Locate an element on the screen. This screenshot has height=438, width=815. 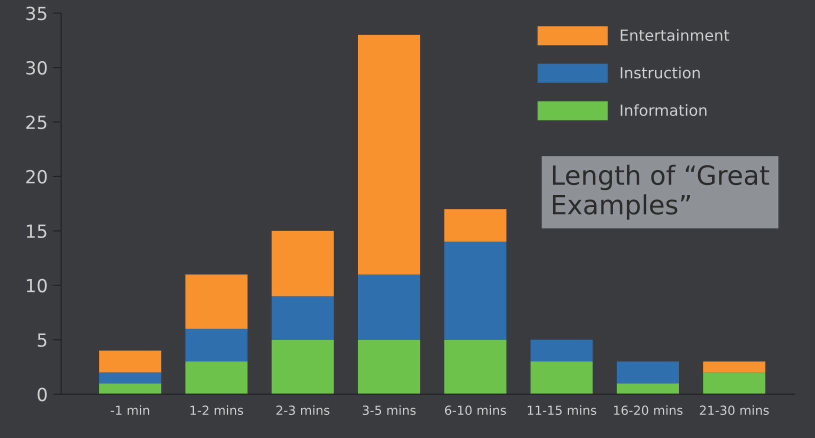
y-tick-label: 0 is located at coordinates (42, 395).